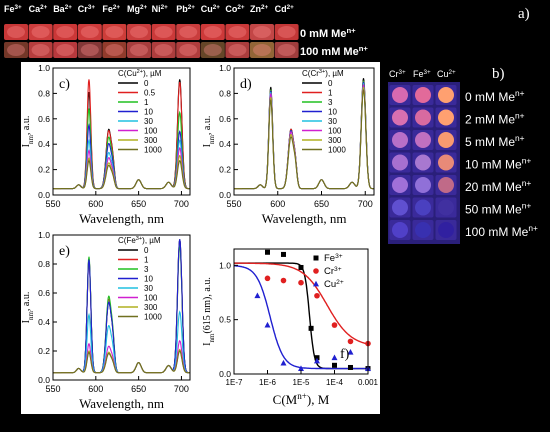 Image resolution: width=550 pixels, height=432 pixels. Describe the element at coordinates (26, 145) in the screenshot. I see `text-span: I` at that location.